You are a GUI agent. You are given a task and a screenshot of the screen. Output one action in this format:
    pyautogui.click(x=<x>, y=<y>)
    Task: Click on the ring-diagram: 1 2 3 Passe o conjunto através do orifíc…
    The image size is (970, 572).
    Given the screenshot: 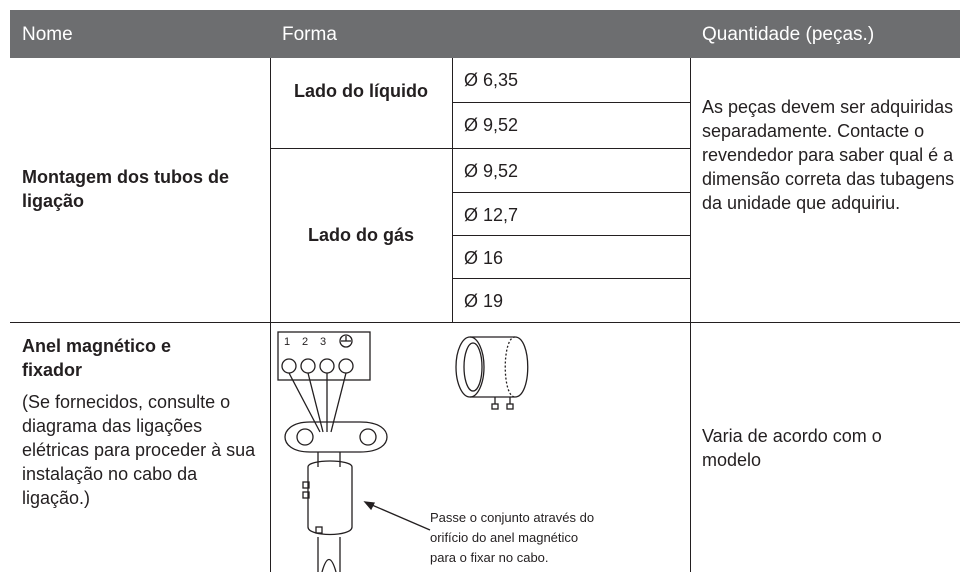 What is the action you would take?
    pyautogui.click(x=435, y=451)
    